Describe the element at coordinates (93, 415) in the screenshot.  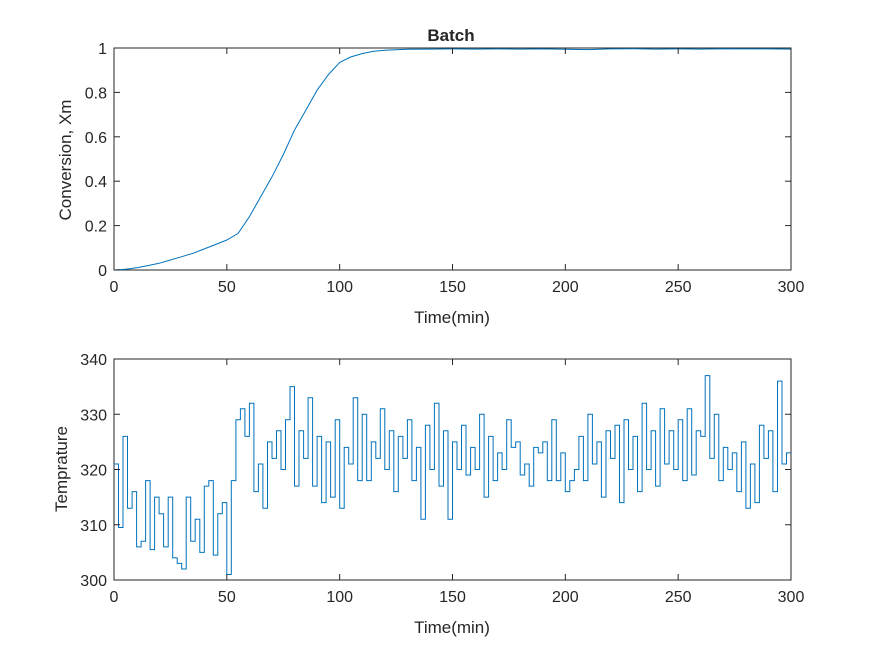
I see `temperature-y-tick-label: 330` at that location.